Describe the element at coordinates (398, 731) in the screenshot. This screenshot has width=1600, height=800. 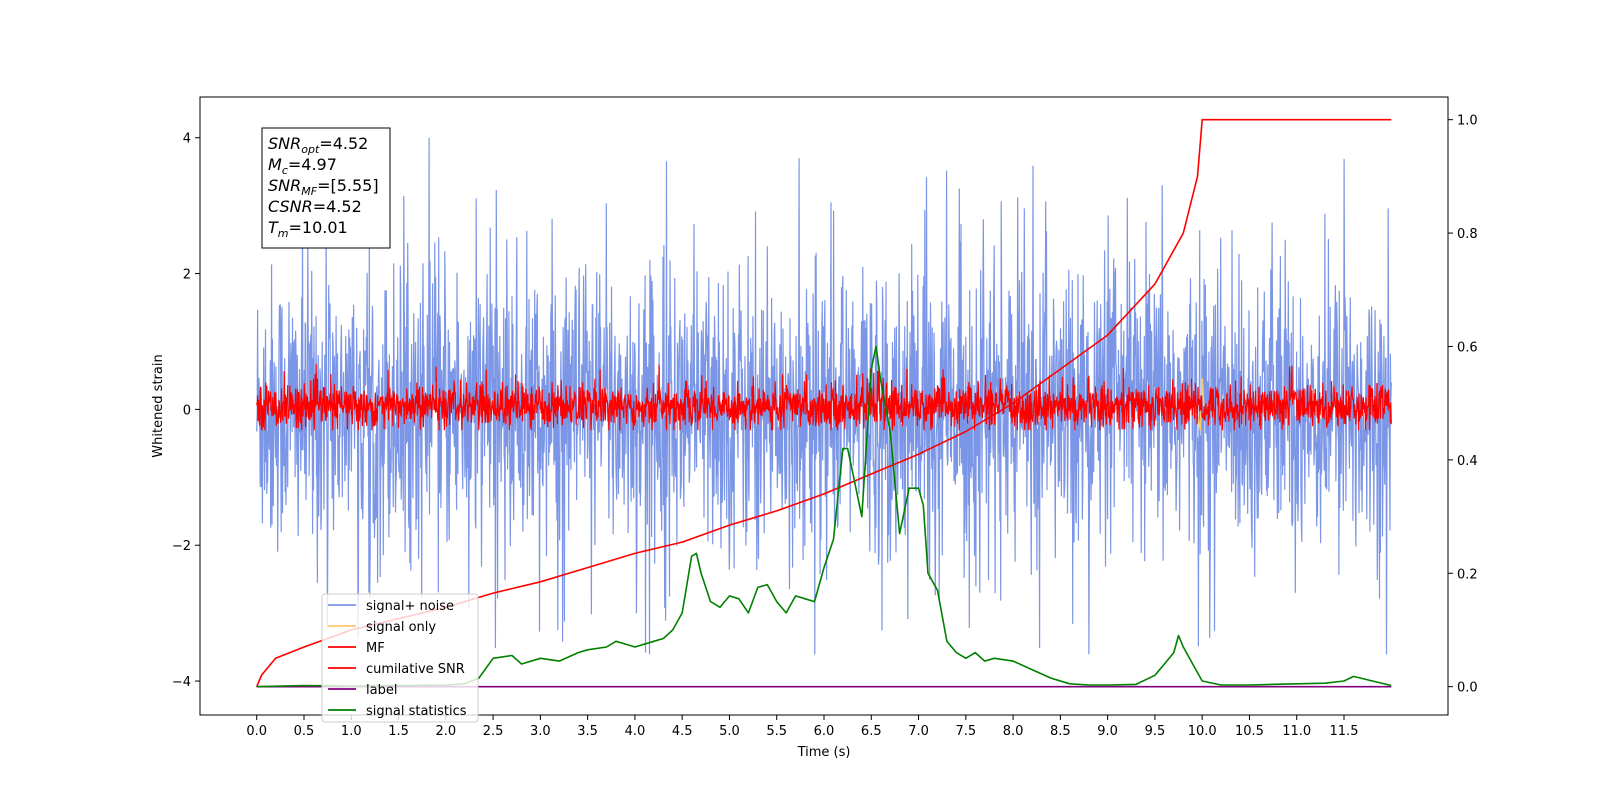
I see `x-tick-label: 1.5` at that location.